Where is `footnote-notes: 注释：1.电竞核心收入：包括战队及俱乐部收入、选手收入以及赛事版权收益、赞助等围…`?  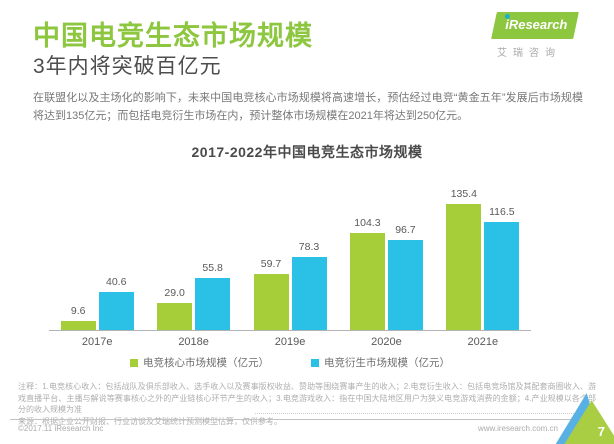
footnote-notes: 注释：1.电竞核心收入：包括战队及俱乐部收入、选手收入以及赛事版权收益、赞助等围… is located at coordinates (307, 398).